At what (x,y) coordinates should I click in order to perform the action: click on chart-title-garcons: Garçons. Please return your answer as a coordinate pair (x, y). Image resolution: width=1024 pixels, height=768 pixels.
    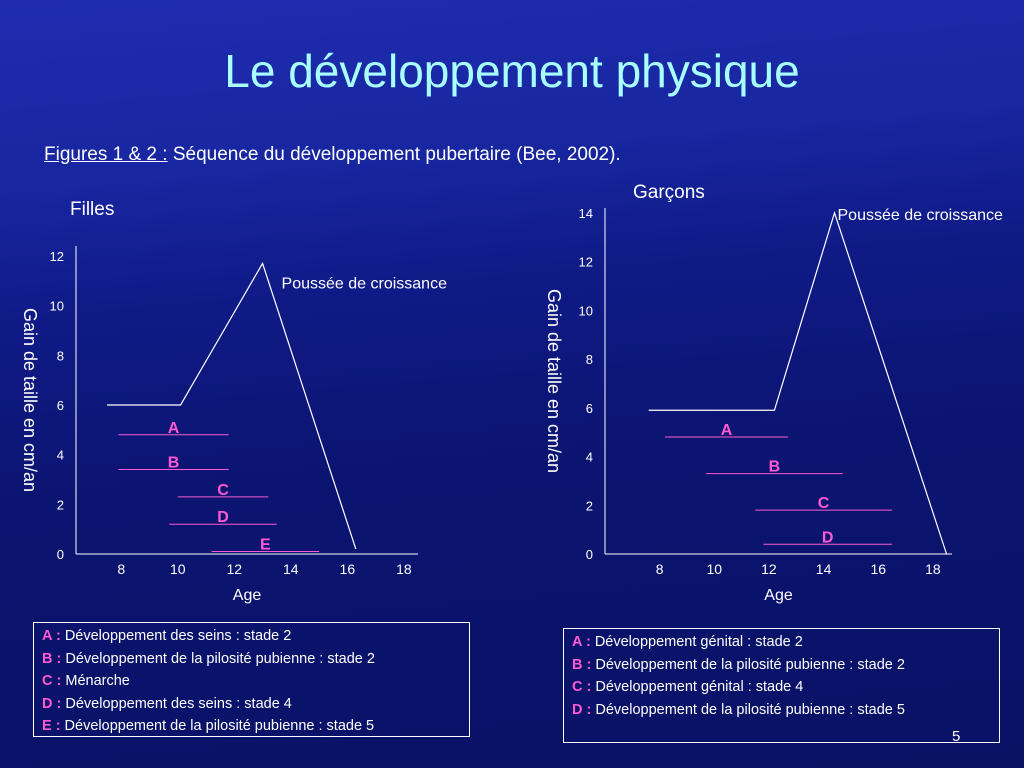
    Looking at the image, I should click on (669, 192).